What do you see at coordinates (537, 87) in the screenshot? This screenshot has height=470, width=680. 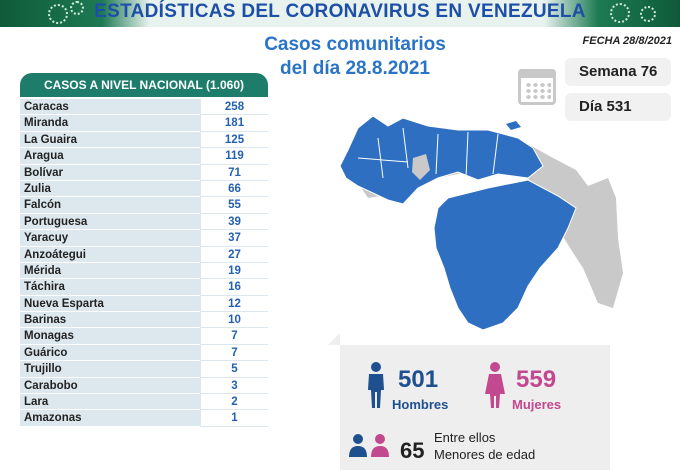 I see `calendar-icon` at bounding box center [537, 87].